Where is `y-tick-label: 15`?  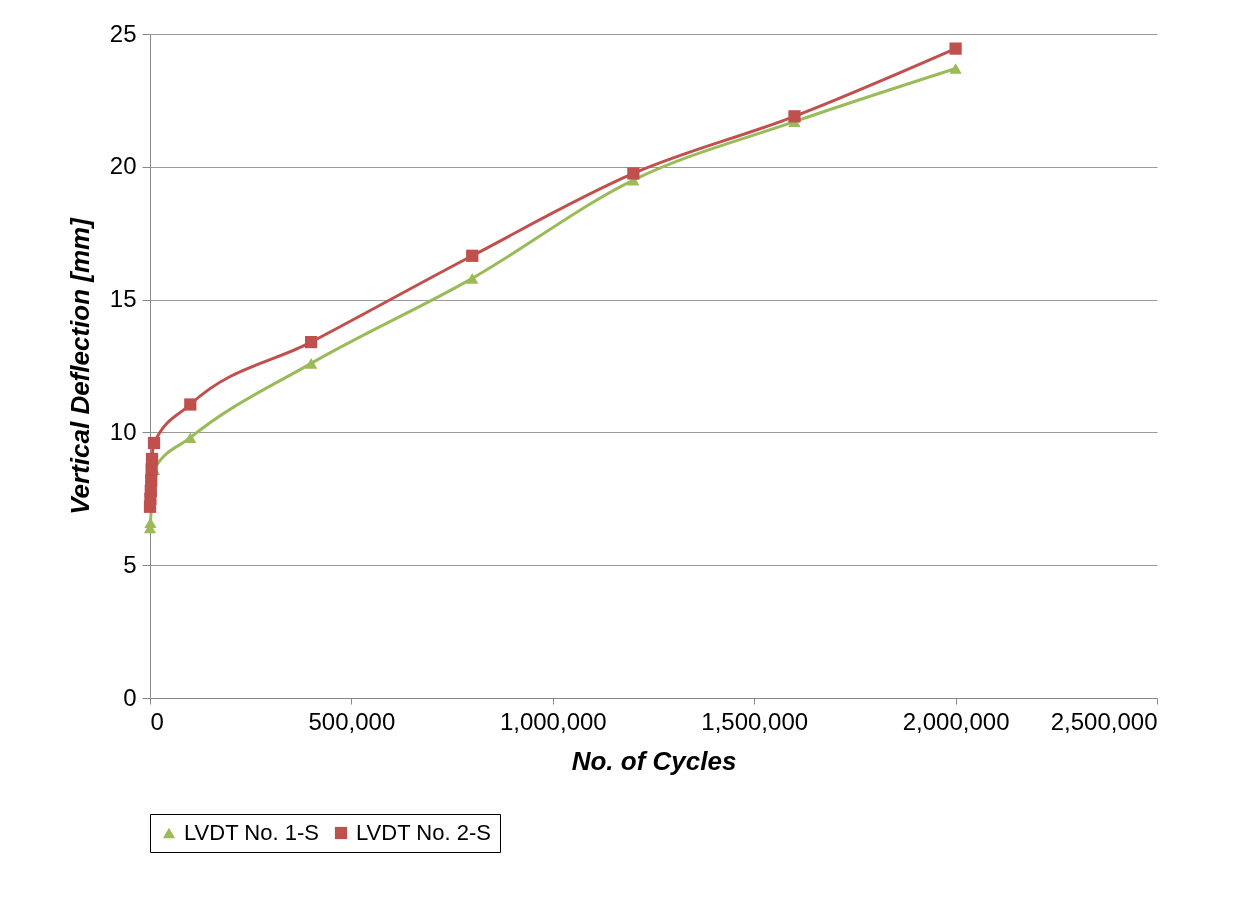 y-tick-label: 15 is located at coordinates (123, 299).